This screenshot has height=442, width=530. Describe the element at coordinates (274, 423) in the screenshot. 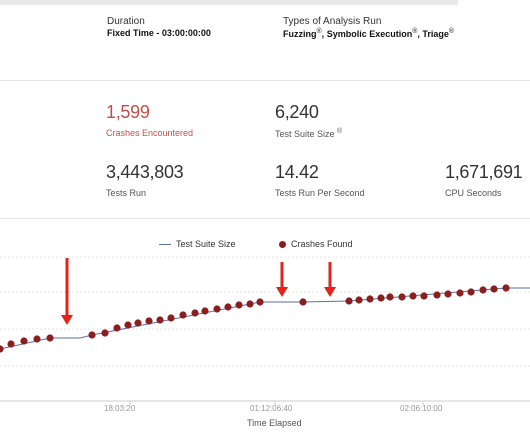

I see `x-axis-title: Time Elapsed` at that location.